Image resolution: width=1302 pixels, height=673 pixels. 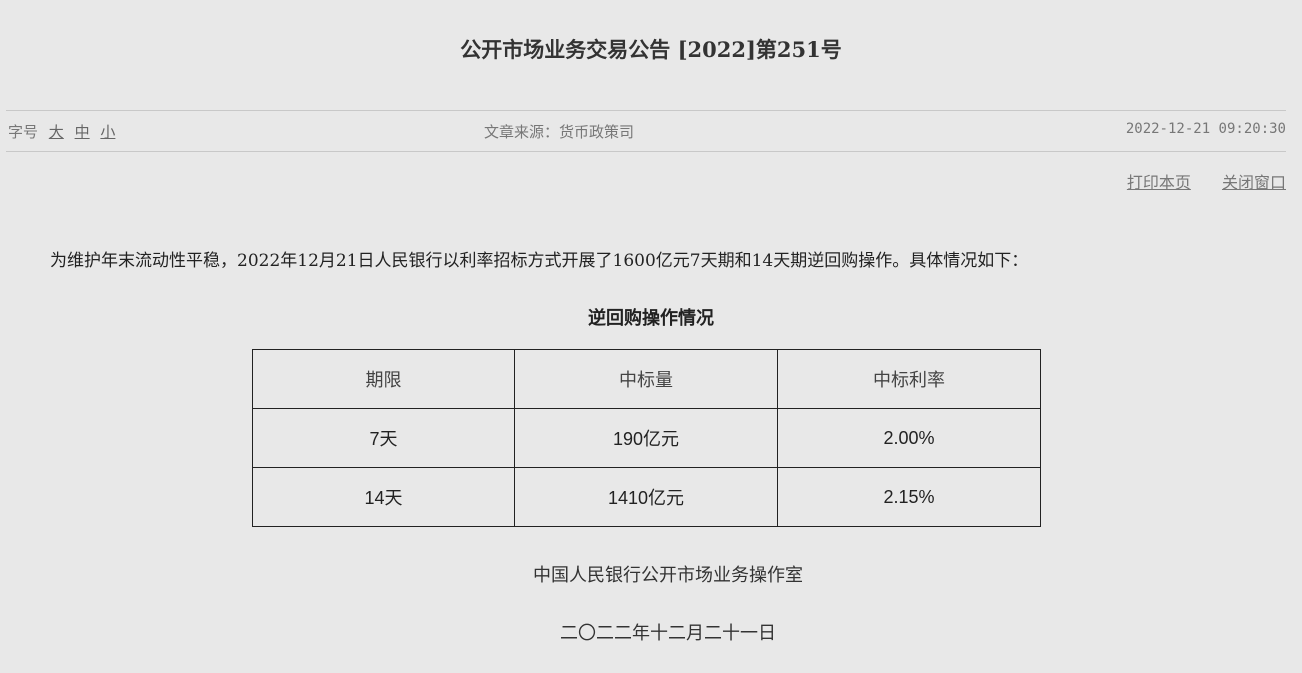 I want to click on table-header-row: 期限 中标量 中标利率, so click(x=646, y=379).